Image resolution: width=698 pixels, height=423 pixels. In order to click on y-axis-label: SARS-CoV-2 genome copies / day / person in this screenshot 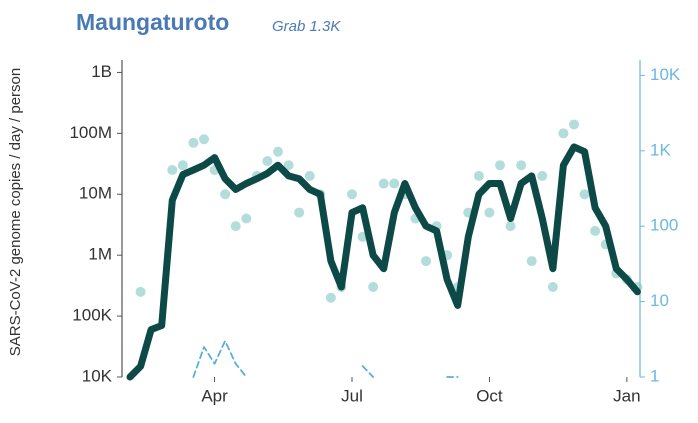, I will do `click(15, 212)`.